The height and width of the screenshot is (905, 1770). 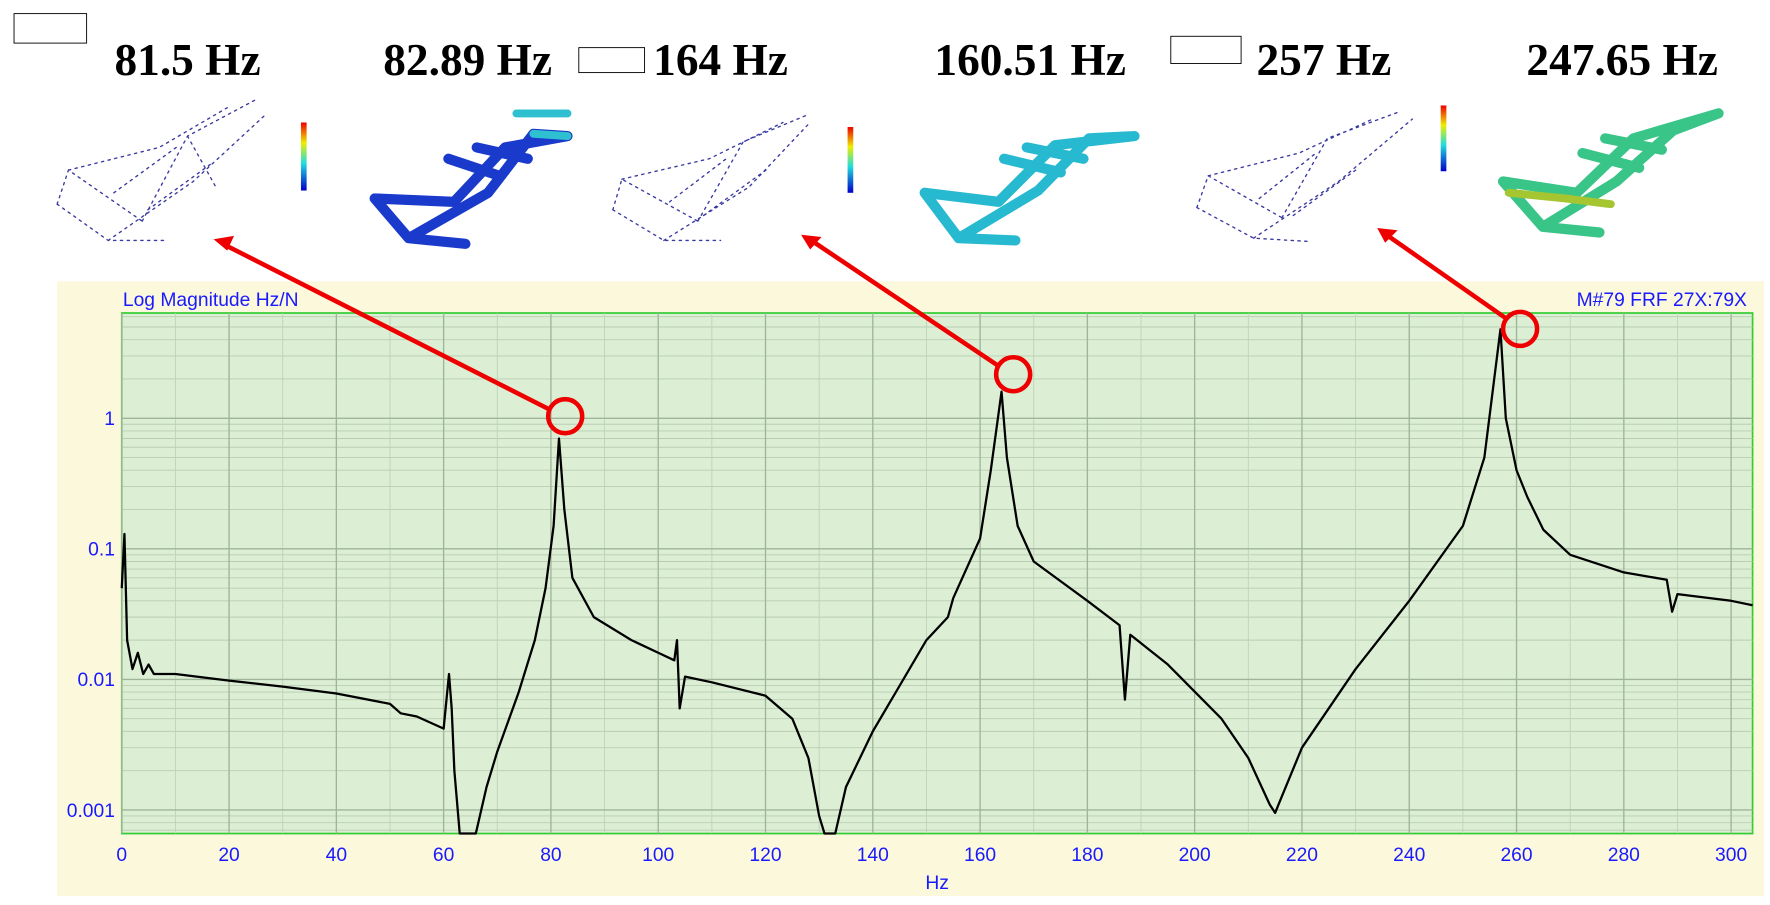 I want to click on x-tick-label: 160, so click(x=980, y=855).